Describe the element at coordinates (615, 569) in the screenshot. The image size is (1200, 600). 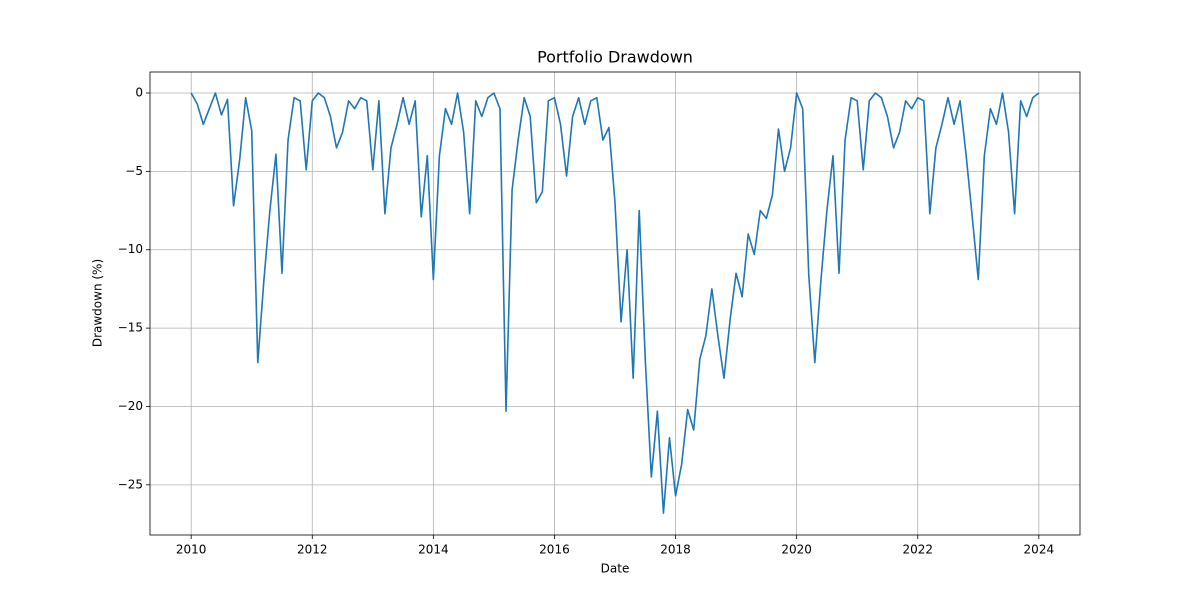
I see `x-axis-label: Date` at that location.